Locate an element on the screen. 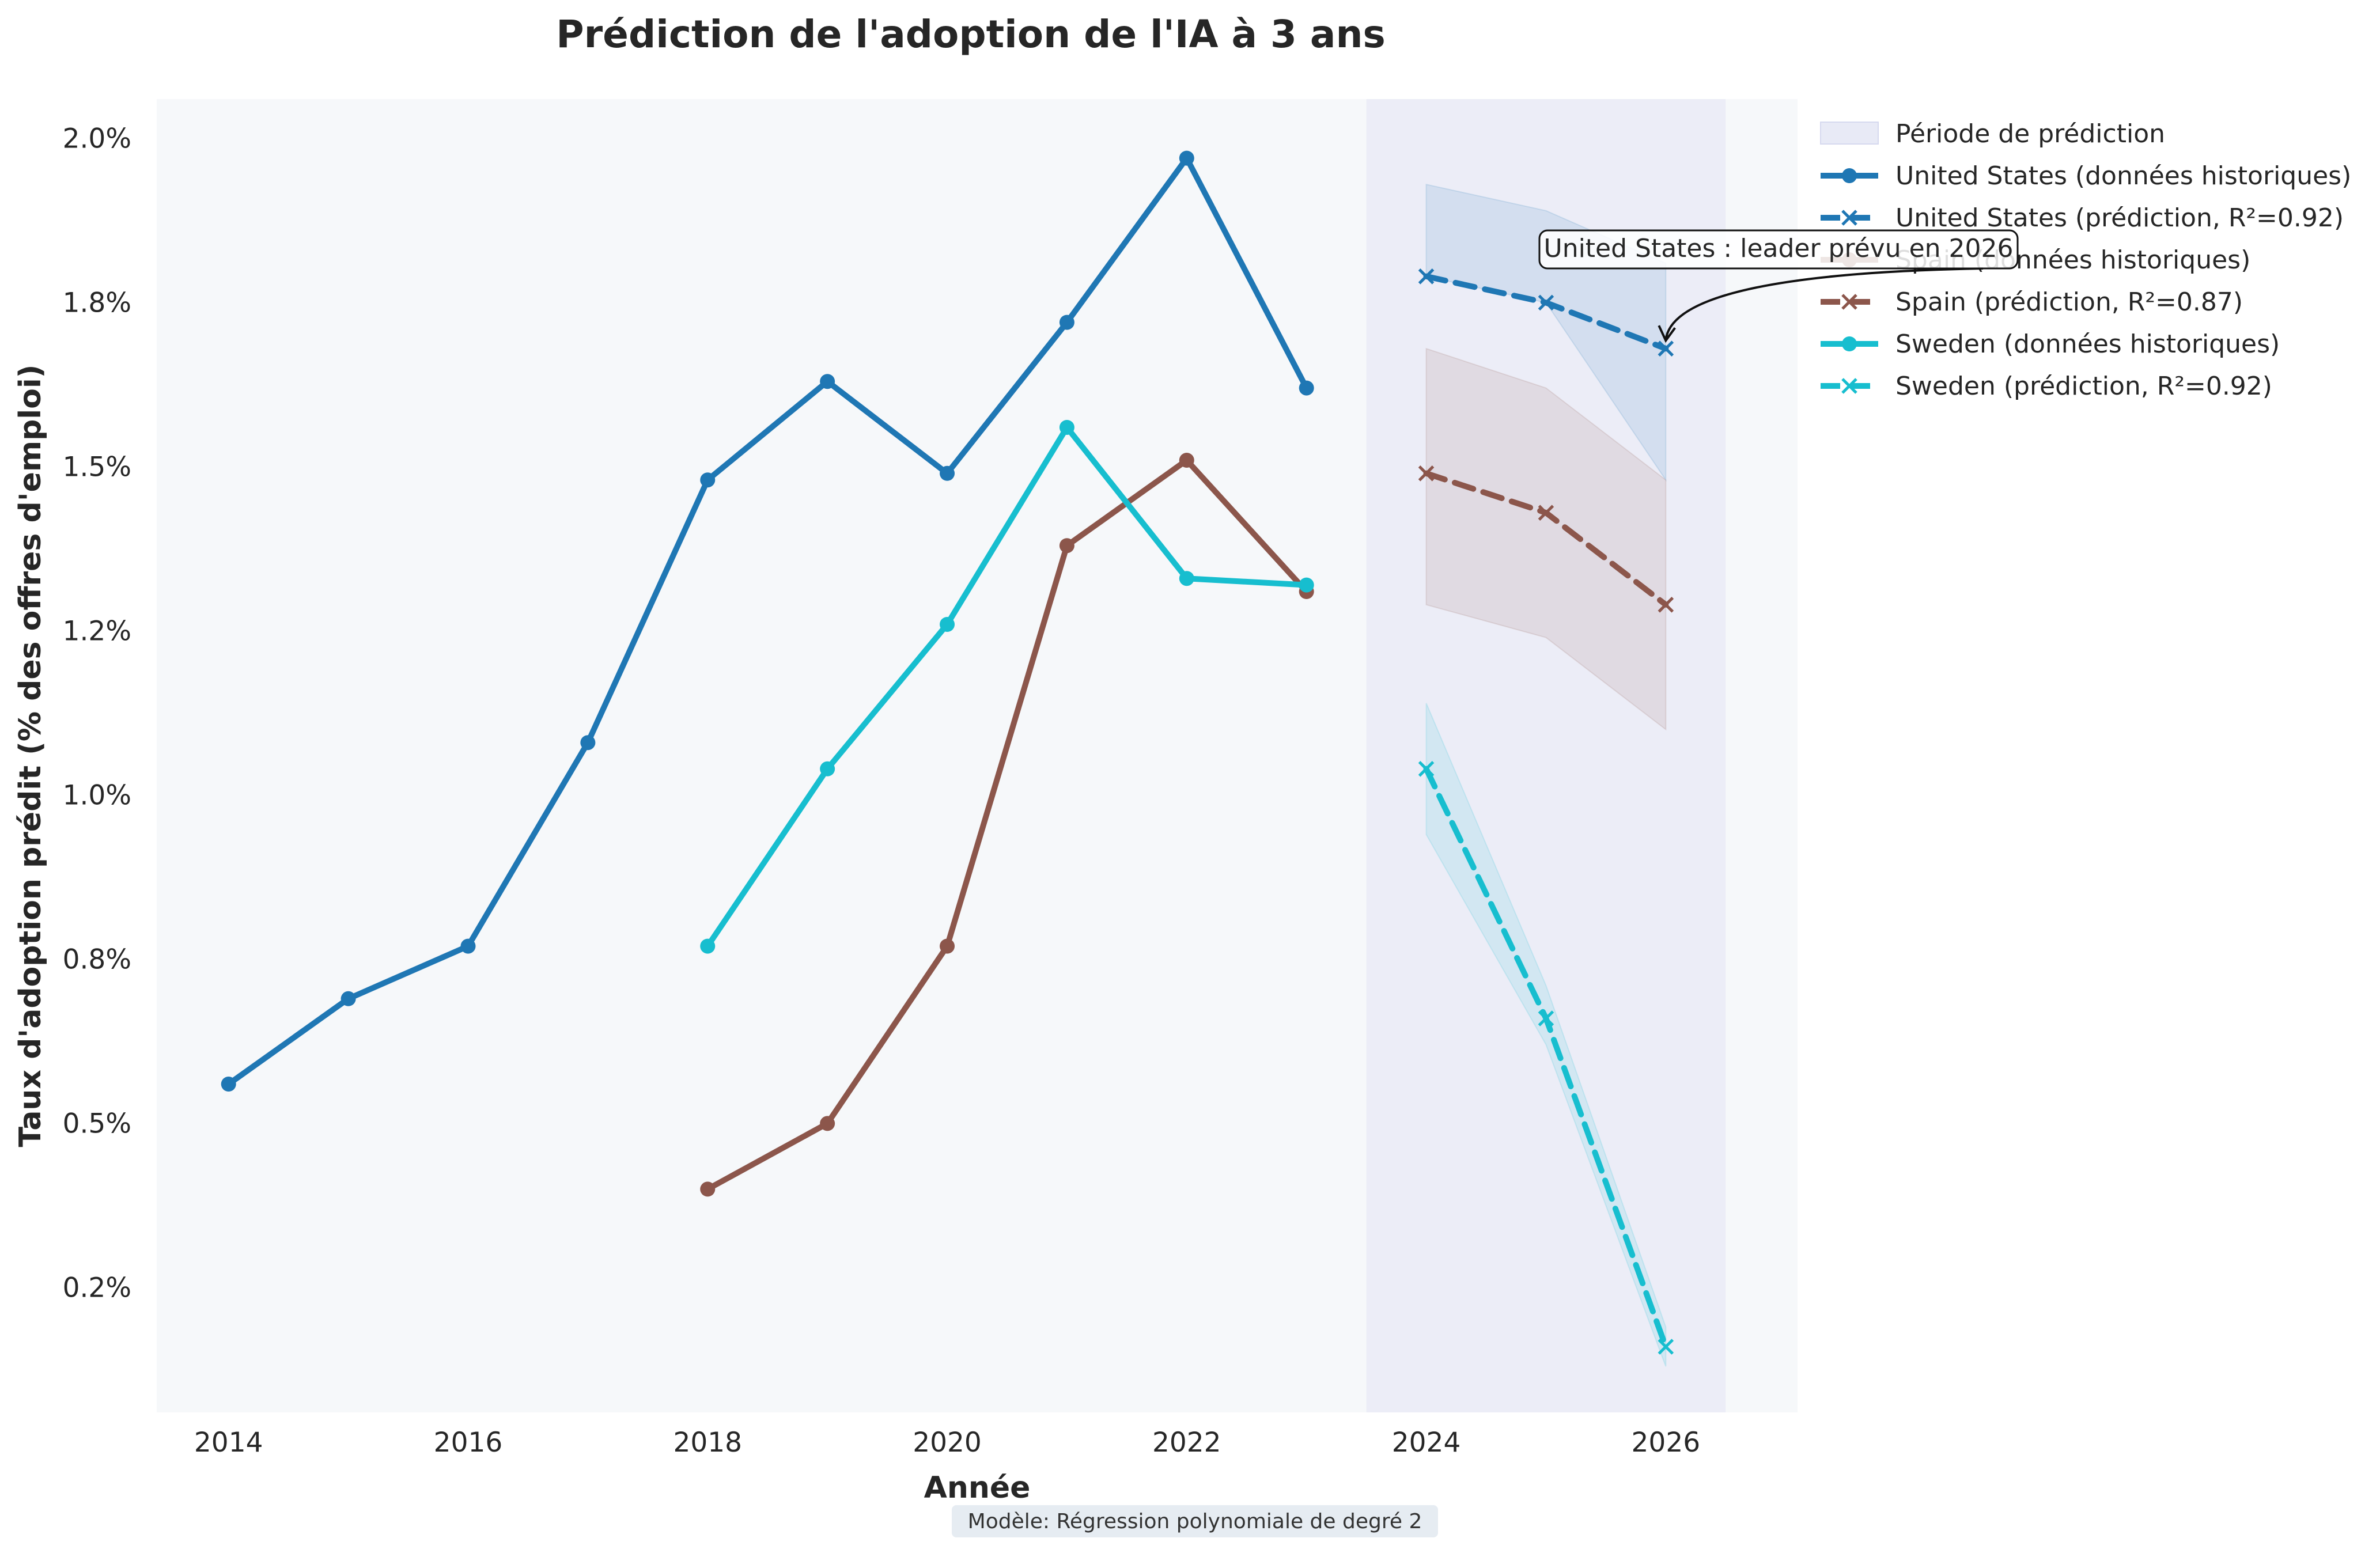  prediction-period-band is located at coordinates (1546, 755).